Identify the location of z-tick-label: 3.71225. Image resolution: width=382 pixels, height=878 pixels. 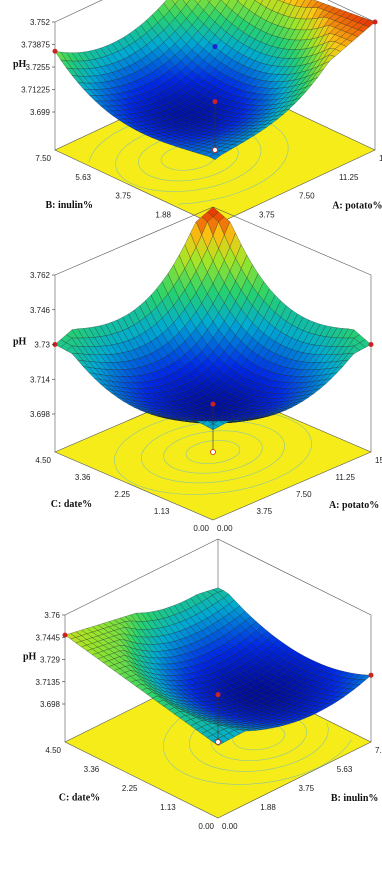
(35, 90).